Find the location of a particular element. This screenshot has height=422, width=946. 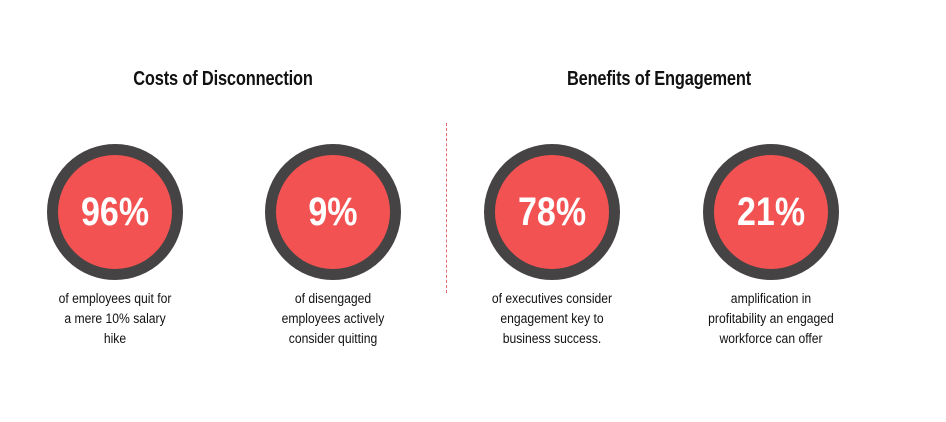

description-line: of employees quit for is located at coordinates (115, 298).